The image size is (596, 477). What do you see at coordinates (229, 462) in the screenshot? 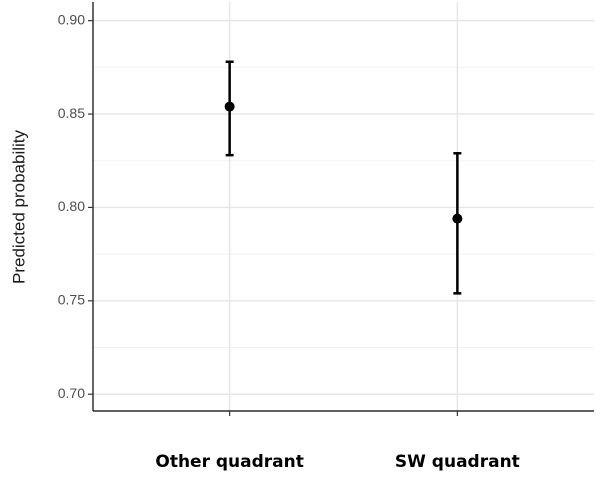
I see `x-tick-label: Other quadrant` at bounding box center [229, 462].